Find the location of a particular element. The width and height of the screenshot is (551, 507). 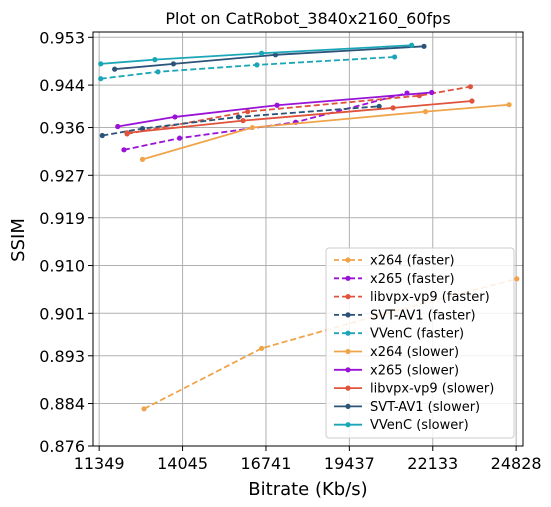

legend-entry: VVenC (slower) is located at coordinates (419, 425).